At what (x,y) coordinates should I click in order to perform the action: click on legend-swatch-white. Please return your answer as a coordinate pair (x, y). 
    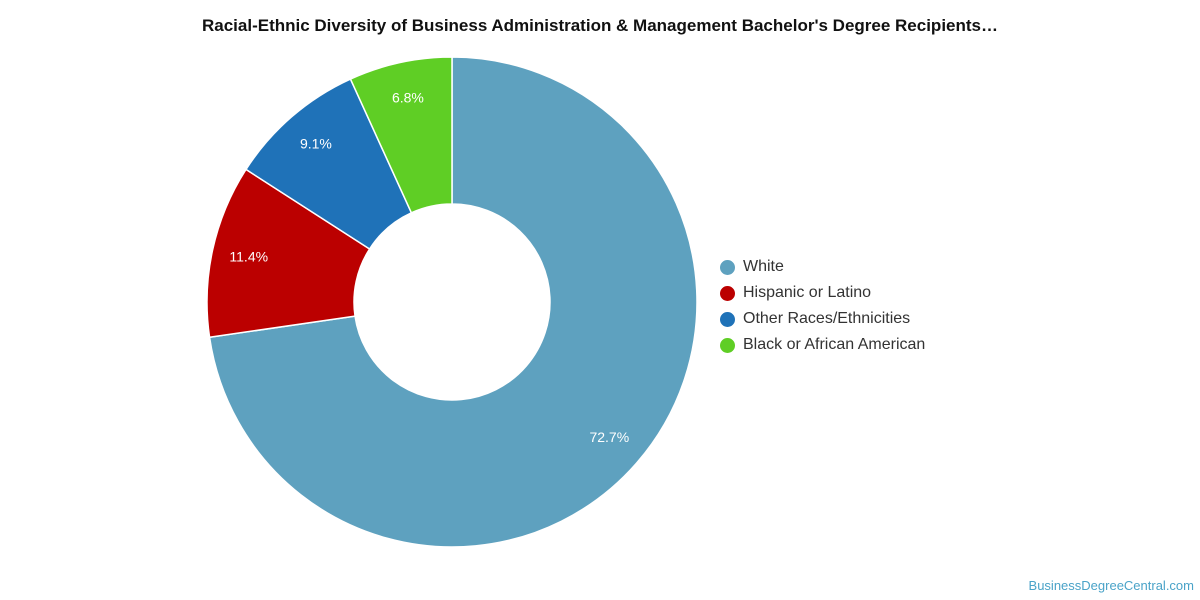
    Looking at the image, I should click on (727, 267).